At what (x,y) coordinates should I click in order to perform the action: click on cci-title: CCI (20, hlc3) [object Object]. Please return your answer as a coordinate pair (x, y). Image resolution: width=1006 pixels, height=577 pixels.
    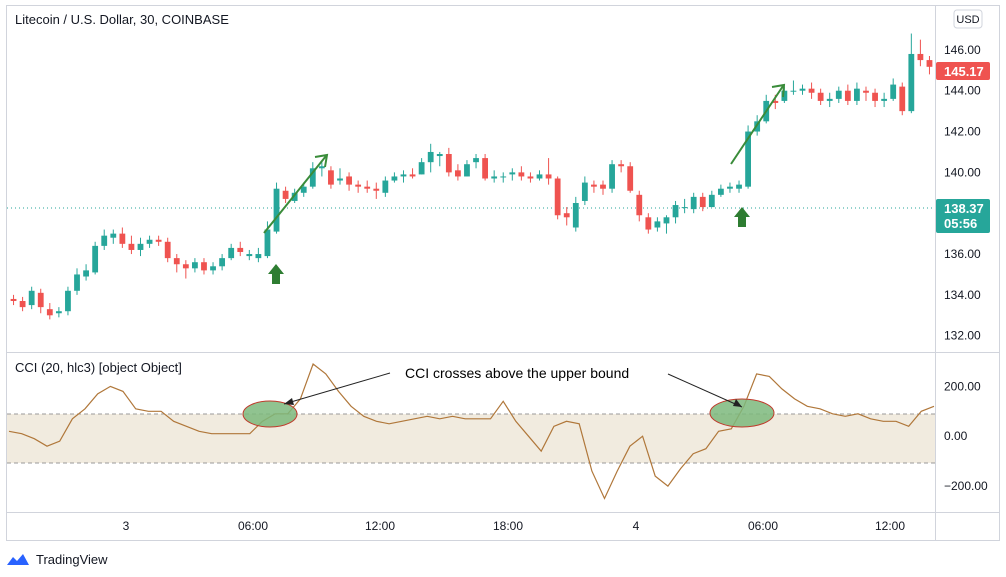
    Looking at the image, I should click on (98, 367).